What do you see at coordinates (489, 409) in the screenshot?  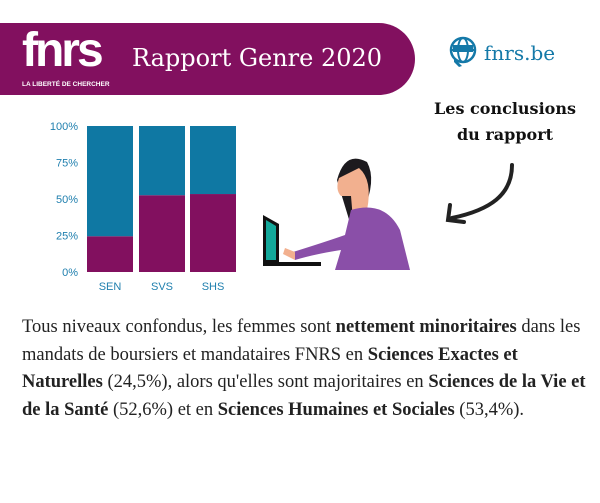 I see `body-text: (53,4%).` at bounding box center [489, 409].